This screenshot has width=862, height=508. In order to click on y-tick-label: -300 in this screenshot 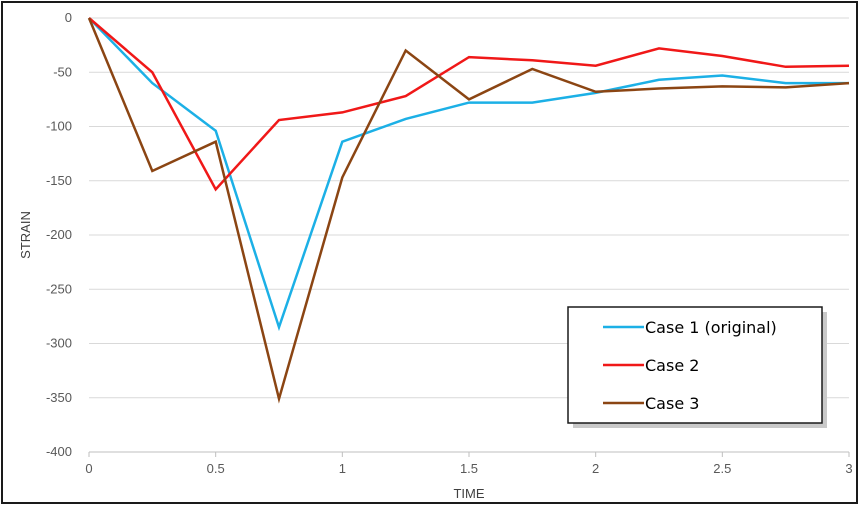, I will do `click(59, 343)`.